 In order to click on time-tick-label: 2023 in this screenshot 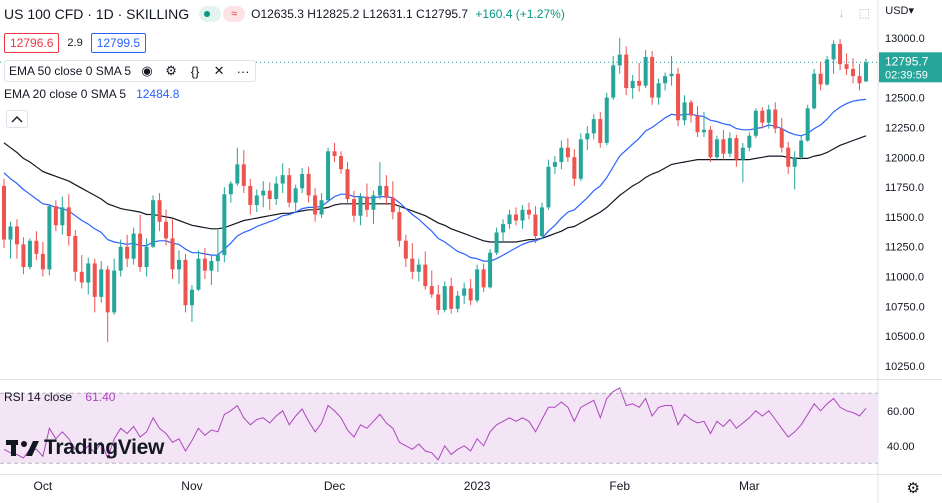, I will do `click(477, 486)`.